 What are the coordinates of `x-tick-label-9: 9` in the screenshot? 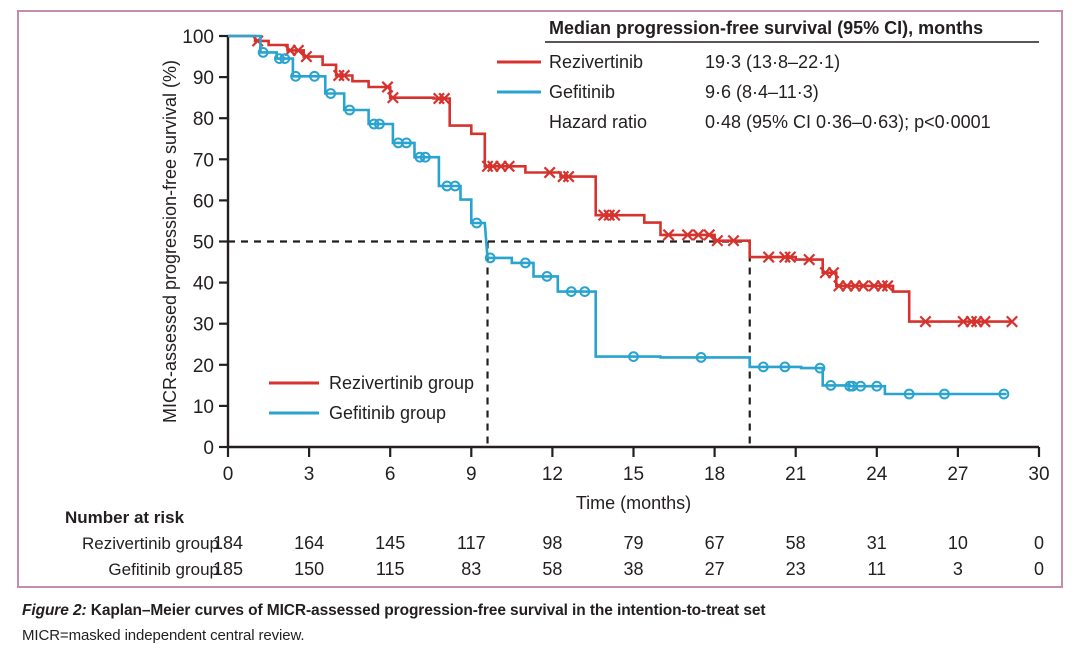 It's located at (471, 474).